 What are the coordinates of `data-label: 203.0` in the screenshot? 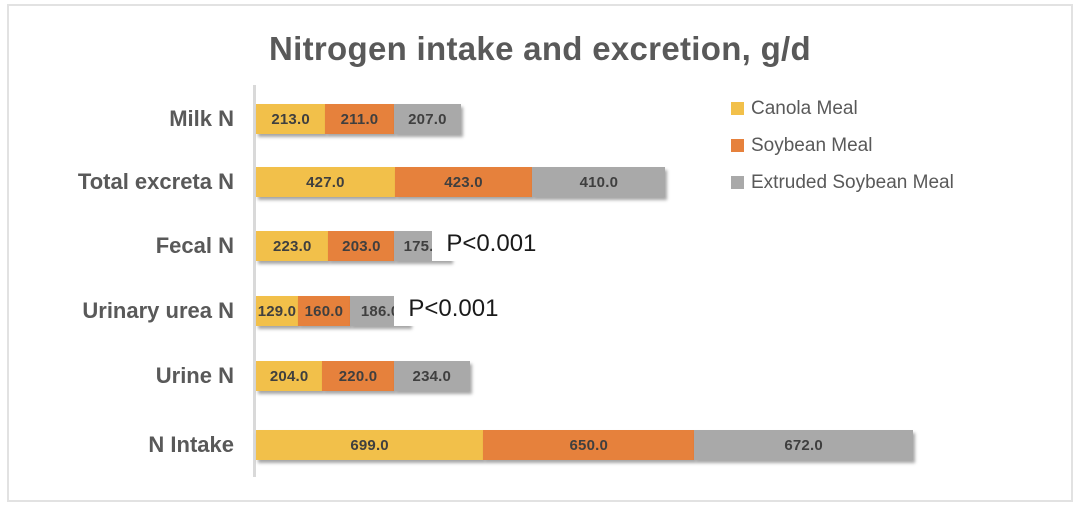 It's located at (361, 246).